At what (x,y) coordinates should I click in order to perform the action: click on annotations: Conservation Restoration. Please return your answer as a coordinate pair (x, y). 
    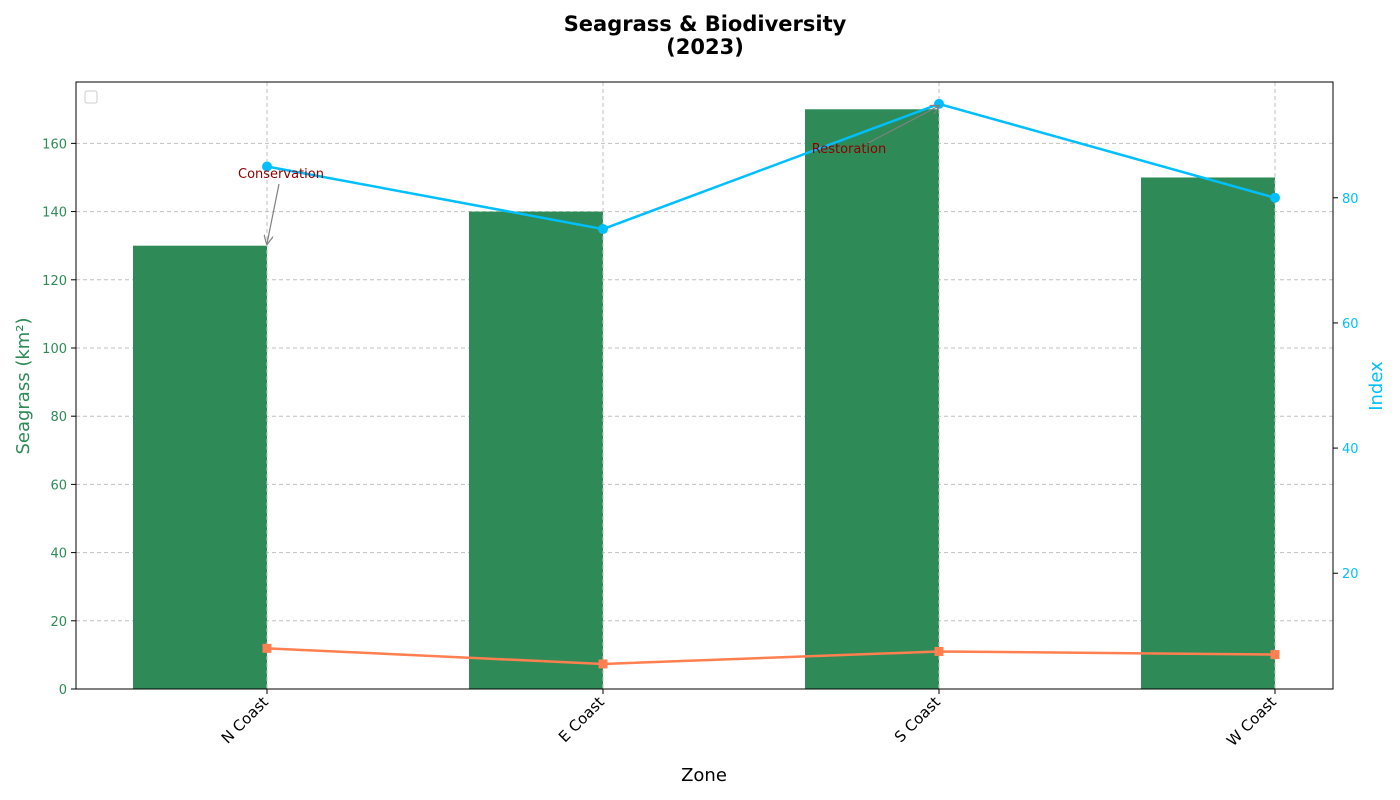
    Looking at the image, I should click on (588, 175).